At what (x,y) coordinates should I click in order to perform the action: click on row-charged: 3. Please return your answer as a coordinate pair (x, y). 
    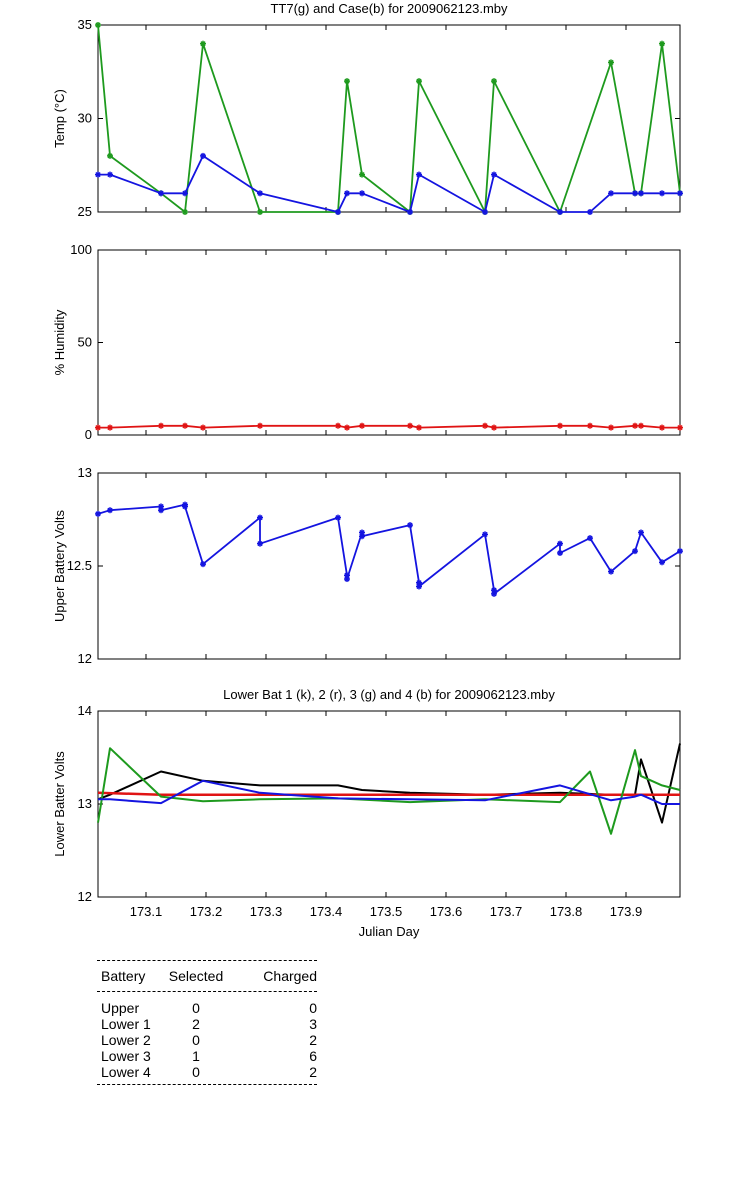
    Looking at the image, I should click on (313, 1024).